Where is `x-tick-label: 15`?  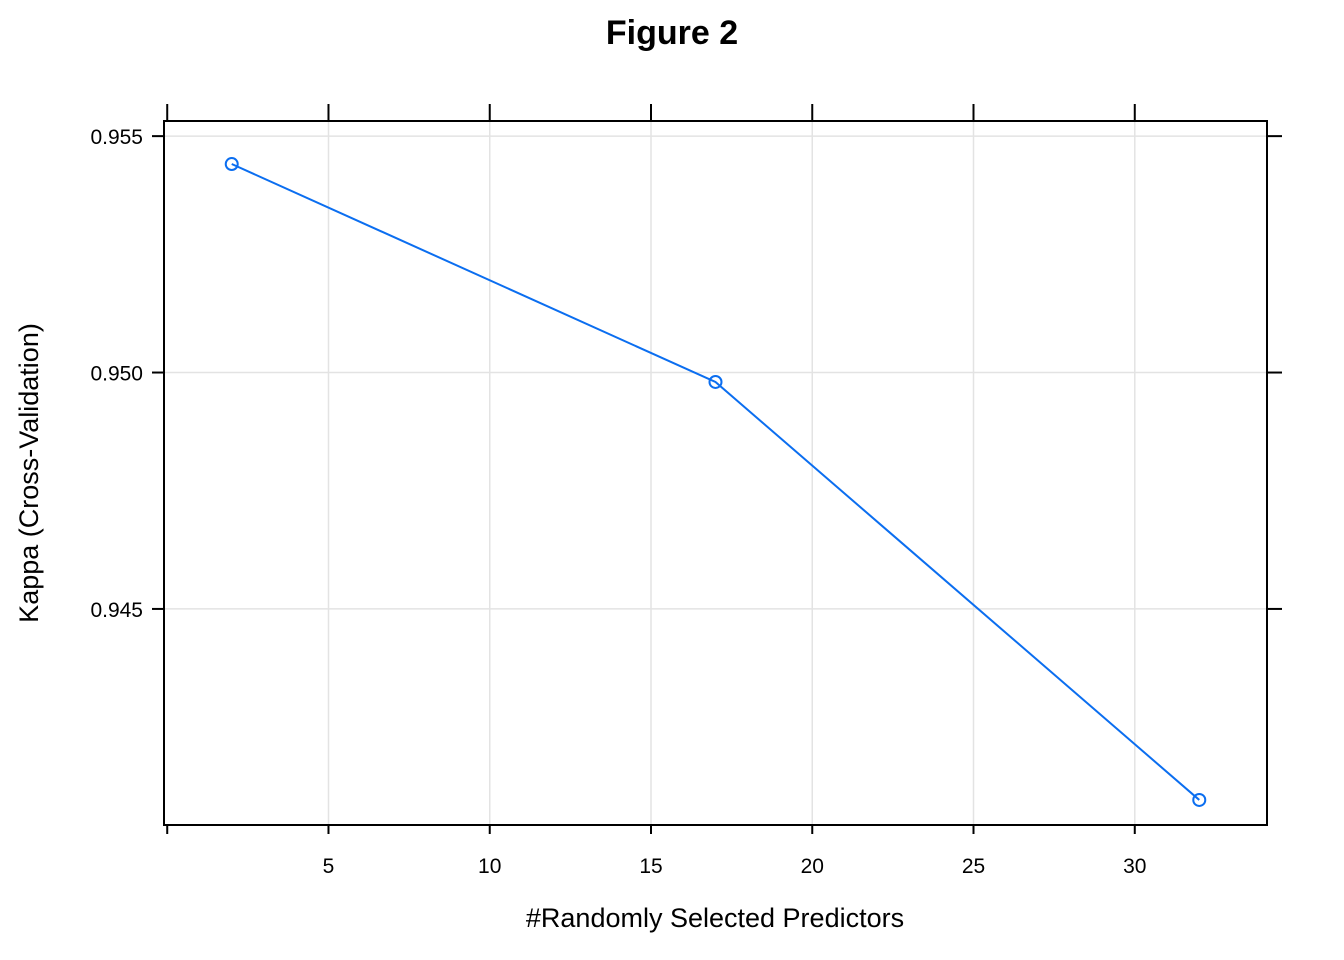
x-tick-label: 15 is located at coordinates (650, 866).